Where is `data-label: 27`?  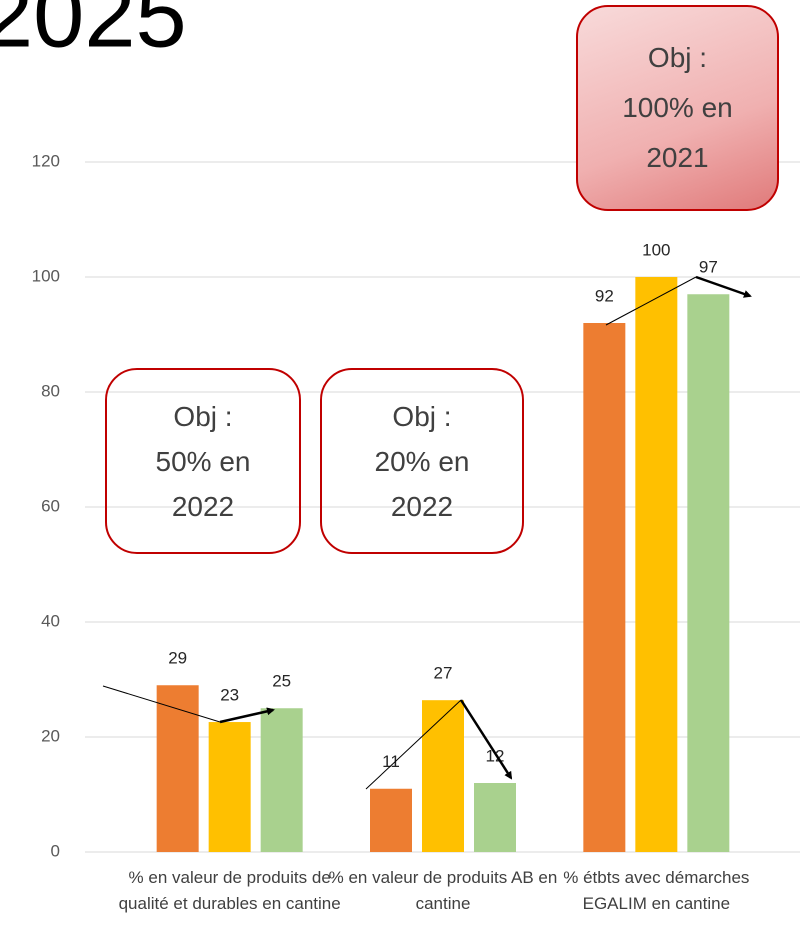
data-label: 27 is located at coordinates (443, 673).